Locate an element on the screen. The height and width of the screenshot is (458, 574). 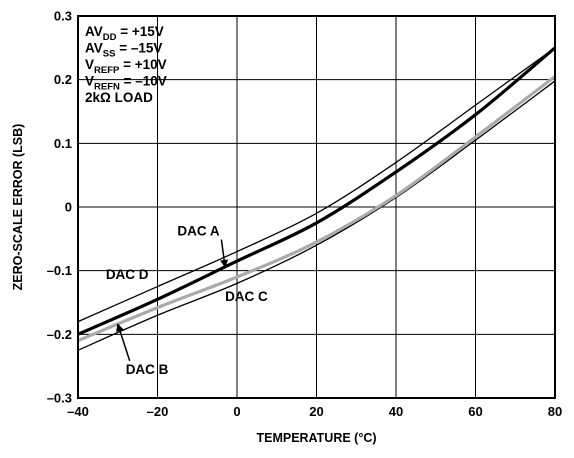
condition-line: VREFN = –10V is located at coordinates (126, 83).